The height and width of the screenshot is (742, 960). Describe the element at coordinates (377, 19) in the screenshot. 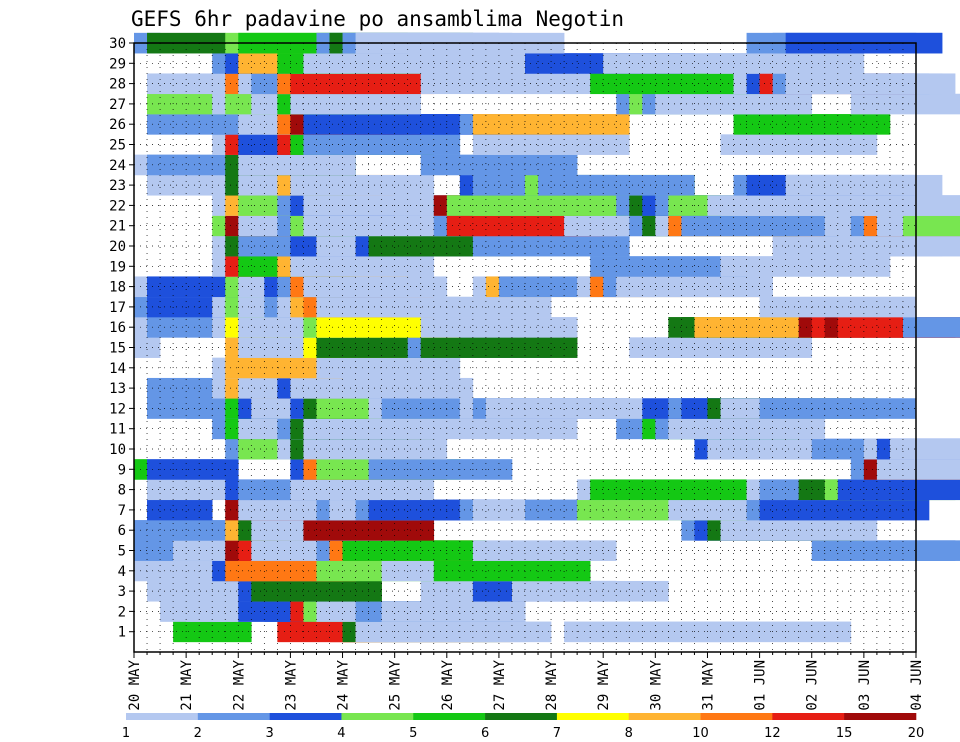

I see `chart-title: GEFS 6hr padavine po ansamblima Negotin` at that location.